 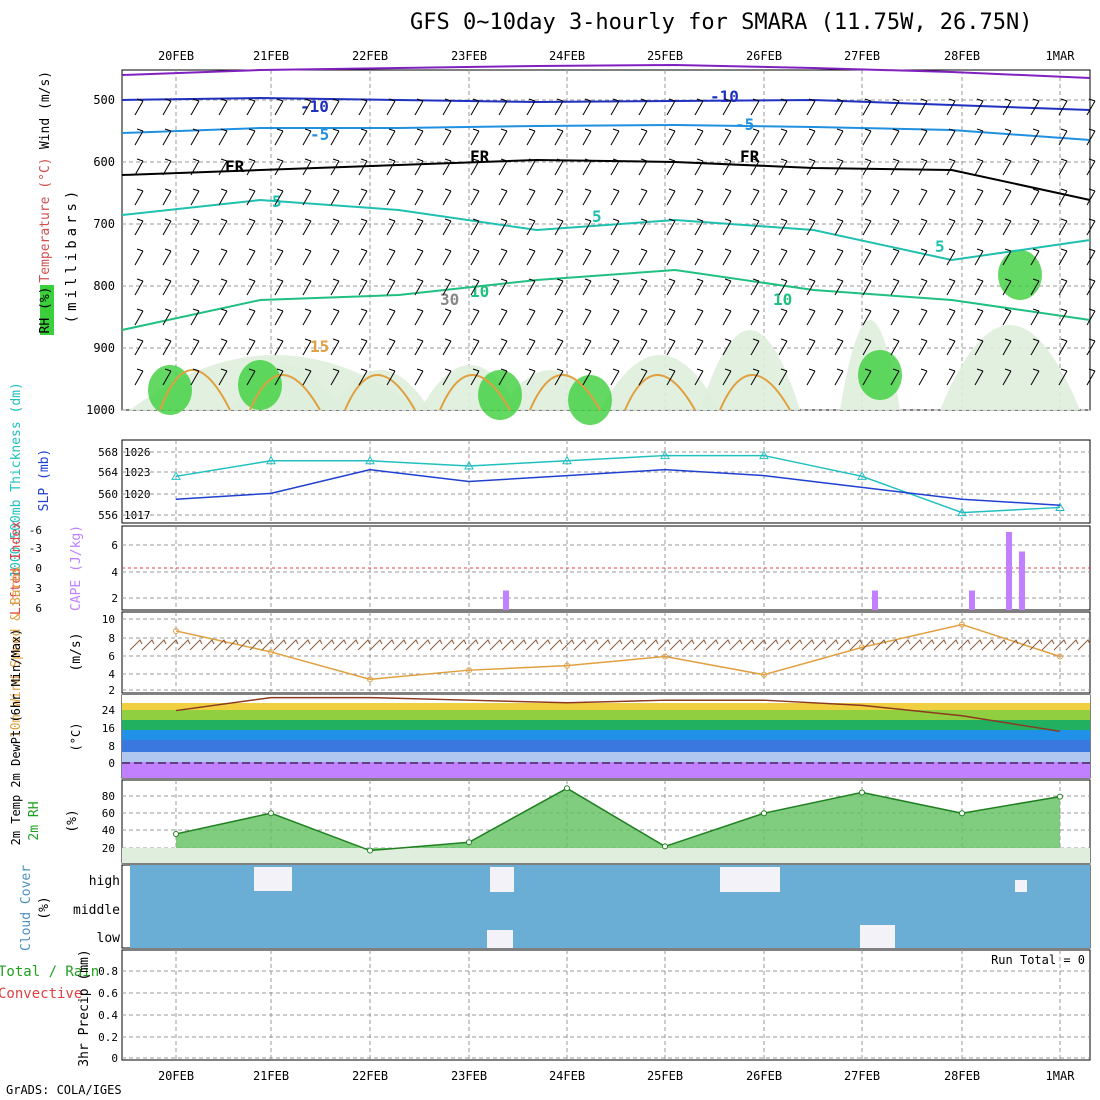 I want to click on date-label-bottom: 24FEB, so click(x=567, y=1076).